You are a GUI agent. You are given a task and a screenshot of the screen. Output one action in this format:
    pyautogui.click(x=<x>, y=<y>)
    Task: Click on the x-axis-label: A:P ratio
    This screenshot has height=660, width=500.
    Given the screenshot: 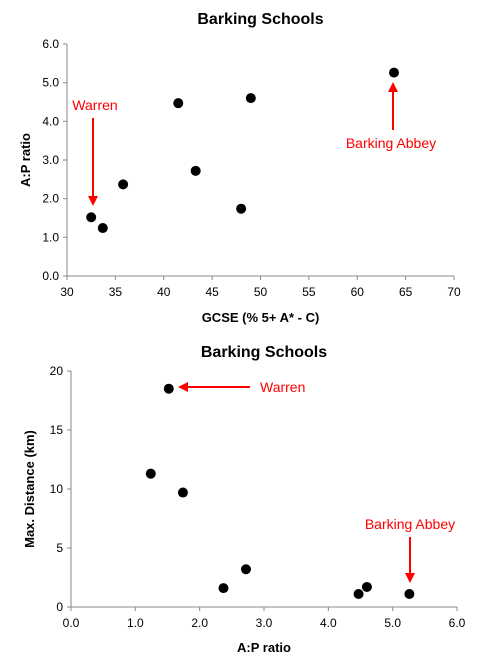 What is the action you would take?
    pyautogui.click(x=264, y=647)
    